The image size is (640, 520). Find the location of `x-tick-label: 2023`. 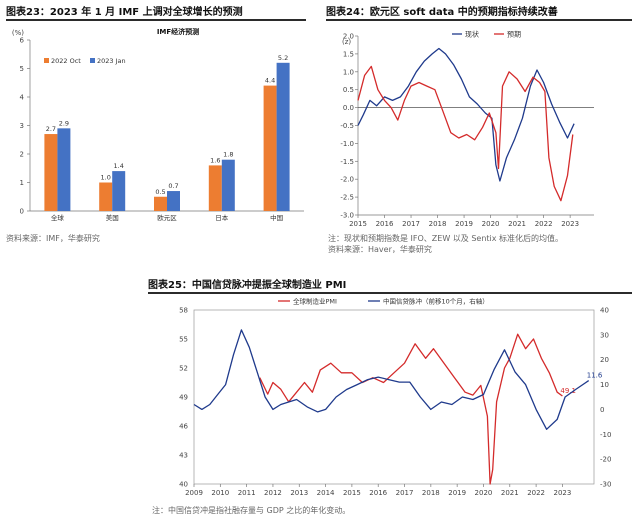

x-tick-label: 2023 is located at coordinates (563, 493).